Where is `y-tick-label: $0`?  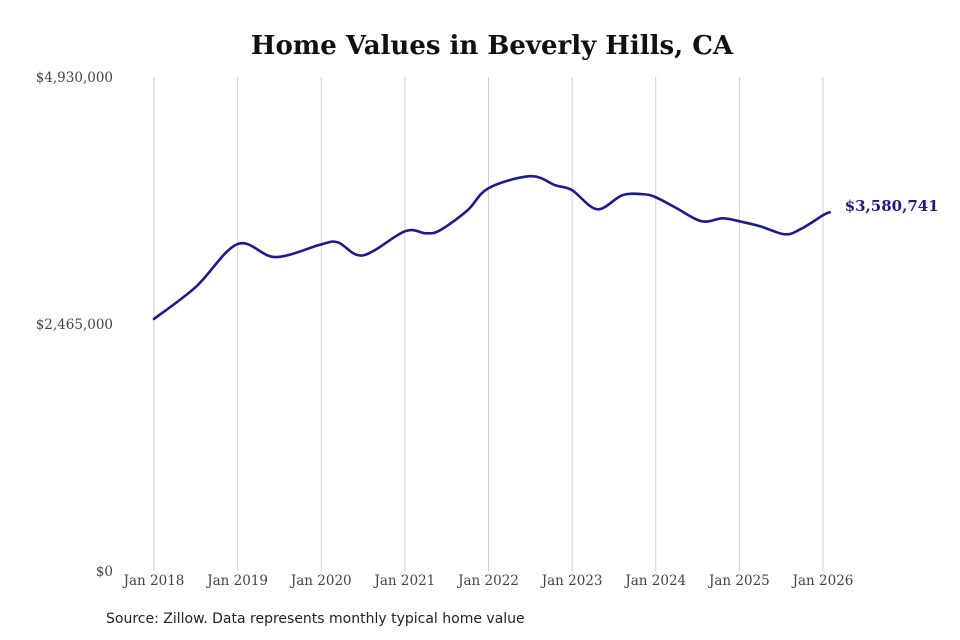 y-tick-label: $0 is located at coordinates (104, 572).